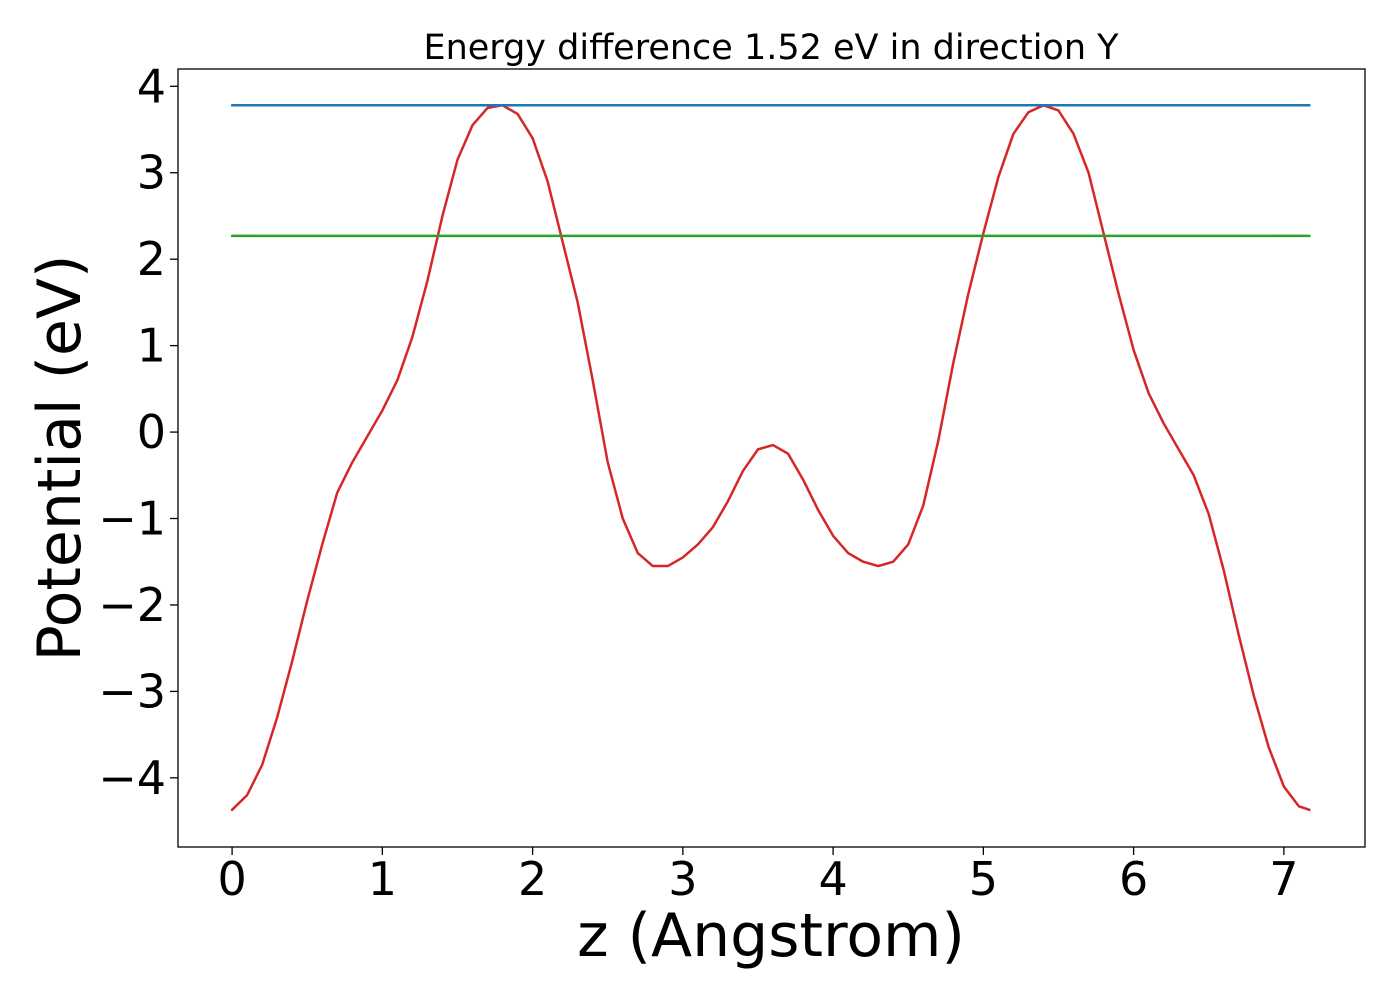 The width and height of the screenshot is (1400, 1000). I want to click on x-tick-label: 5, so click(983, 879).